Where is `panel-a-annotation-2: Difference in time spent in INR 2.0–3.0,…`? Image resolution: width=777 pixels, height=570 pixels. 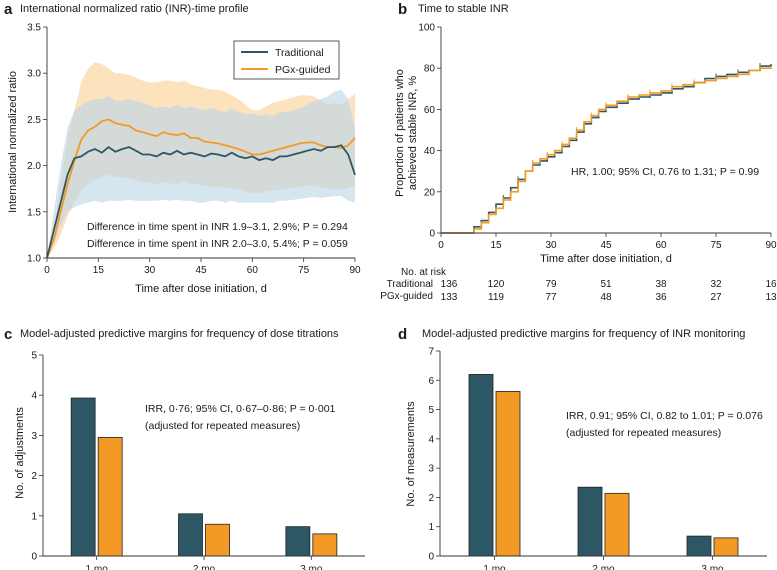 panel-a-annotation-2: Difference in time spent in INR 2.0–3.0,… is located at coordinates (217, 244).